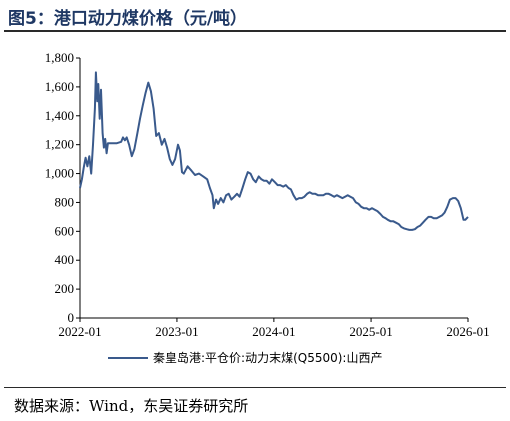 The height and width of the screenshot is (421, 510). What do you see at coordinates (273, 331) in the screenshot?
I see `x-tick-label: 2024-01` at bounding box center [273, 331].